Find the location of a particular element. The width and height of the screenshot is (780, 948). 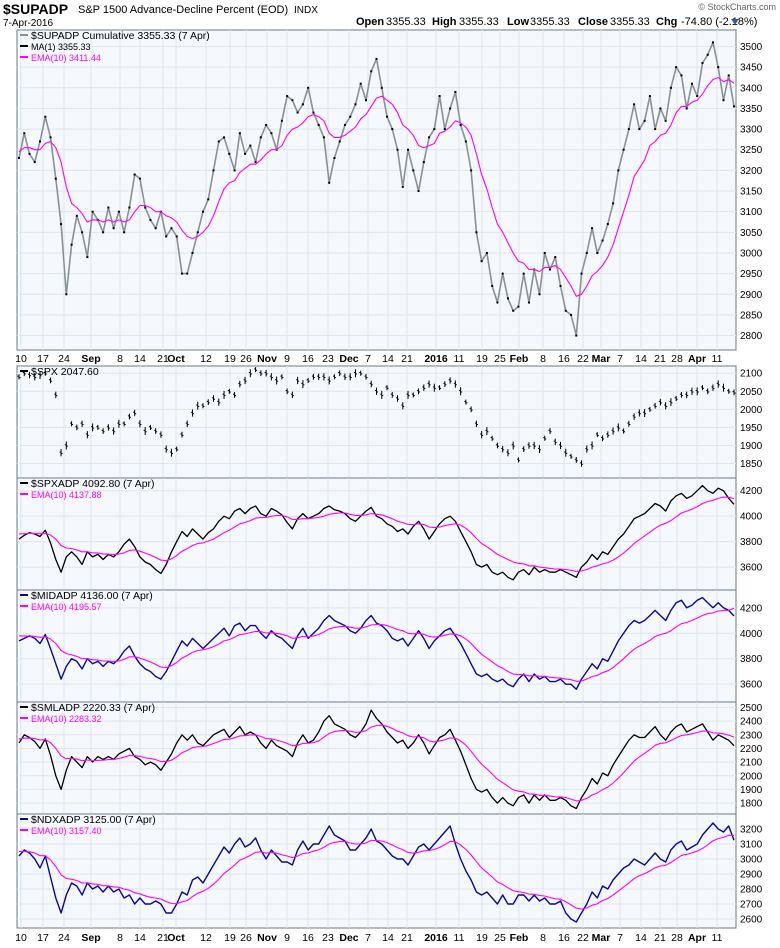

header-date: 7-Apr-2016 is located at coordinates (28, 23).